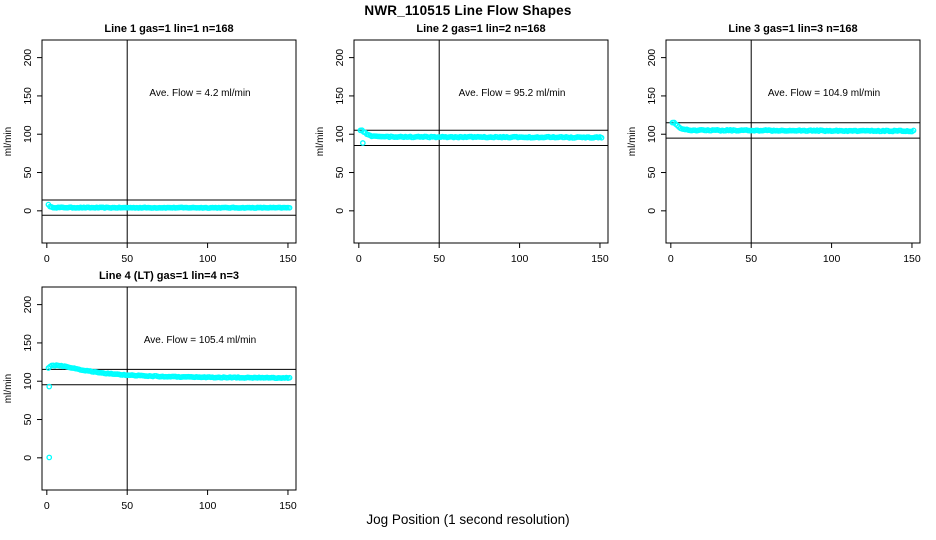 Image resolution: width=936 pixels, height=540 pixels. Describe the element at coordinates (512, 93) in the screenshot. I see `ave-flow-annotation: Ave. Flow = 95.2 ml/min` at that location.